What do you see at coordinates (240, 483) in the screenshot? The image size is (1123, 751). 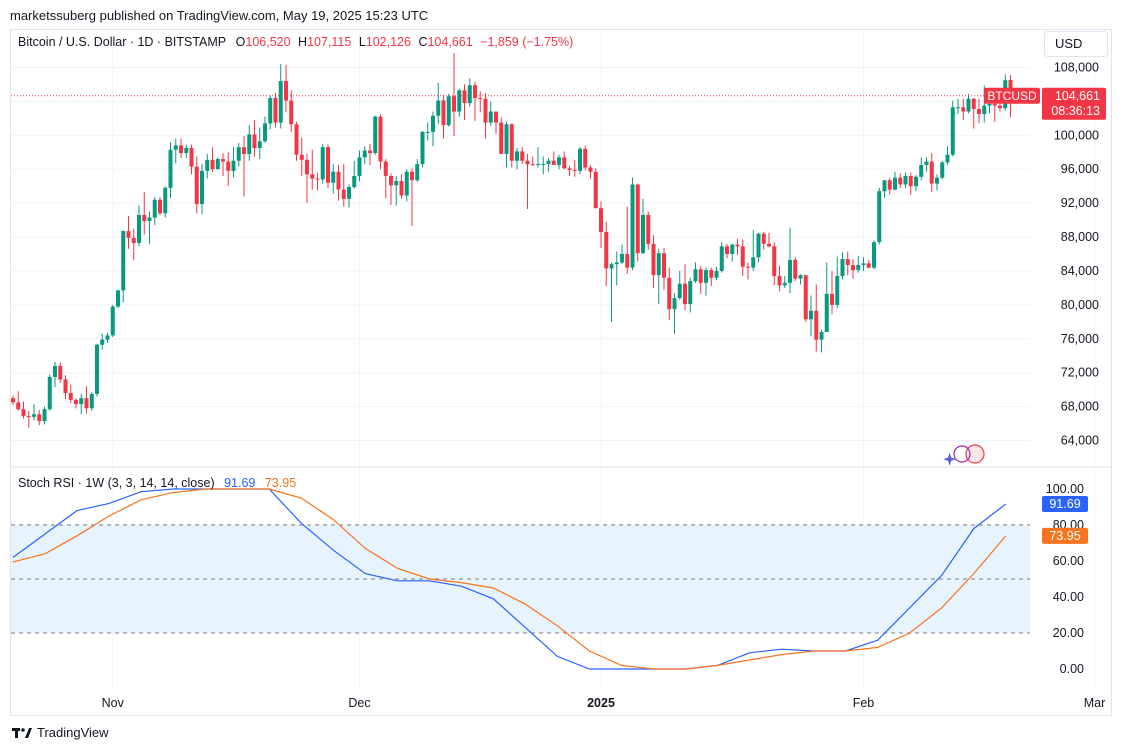 I see `indicator-k-value: 91.69` at bounding box center [240, 483].